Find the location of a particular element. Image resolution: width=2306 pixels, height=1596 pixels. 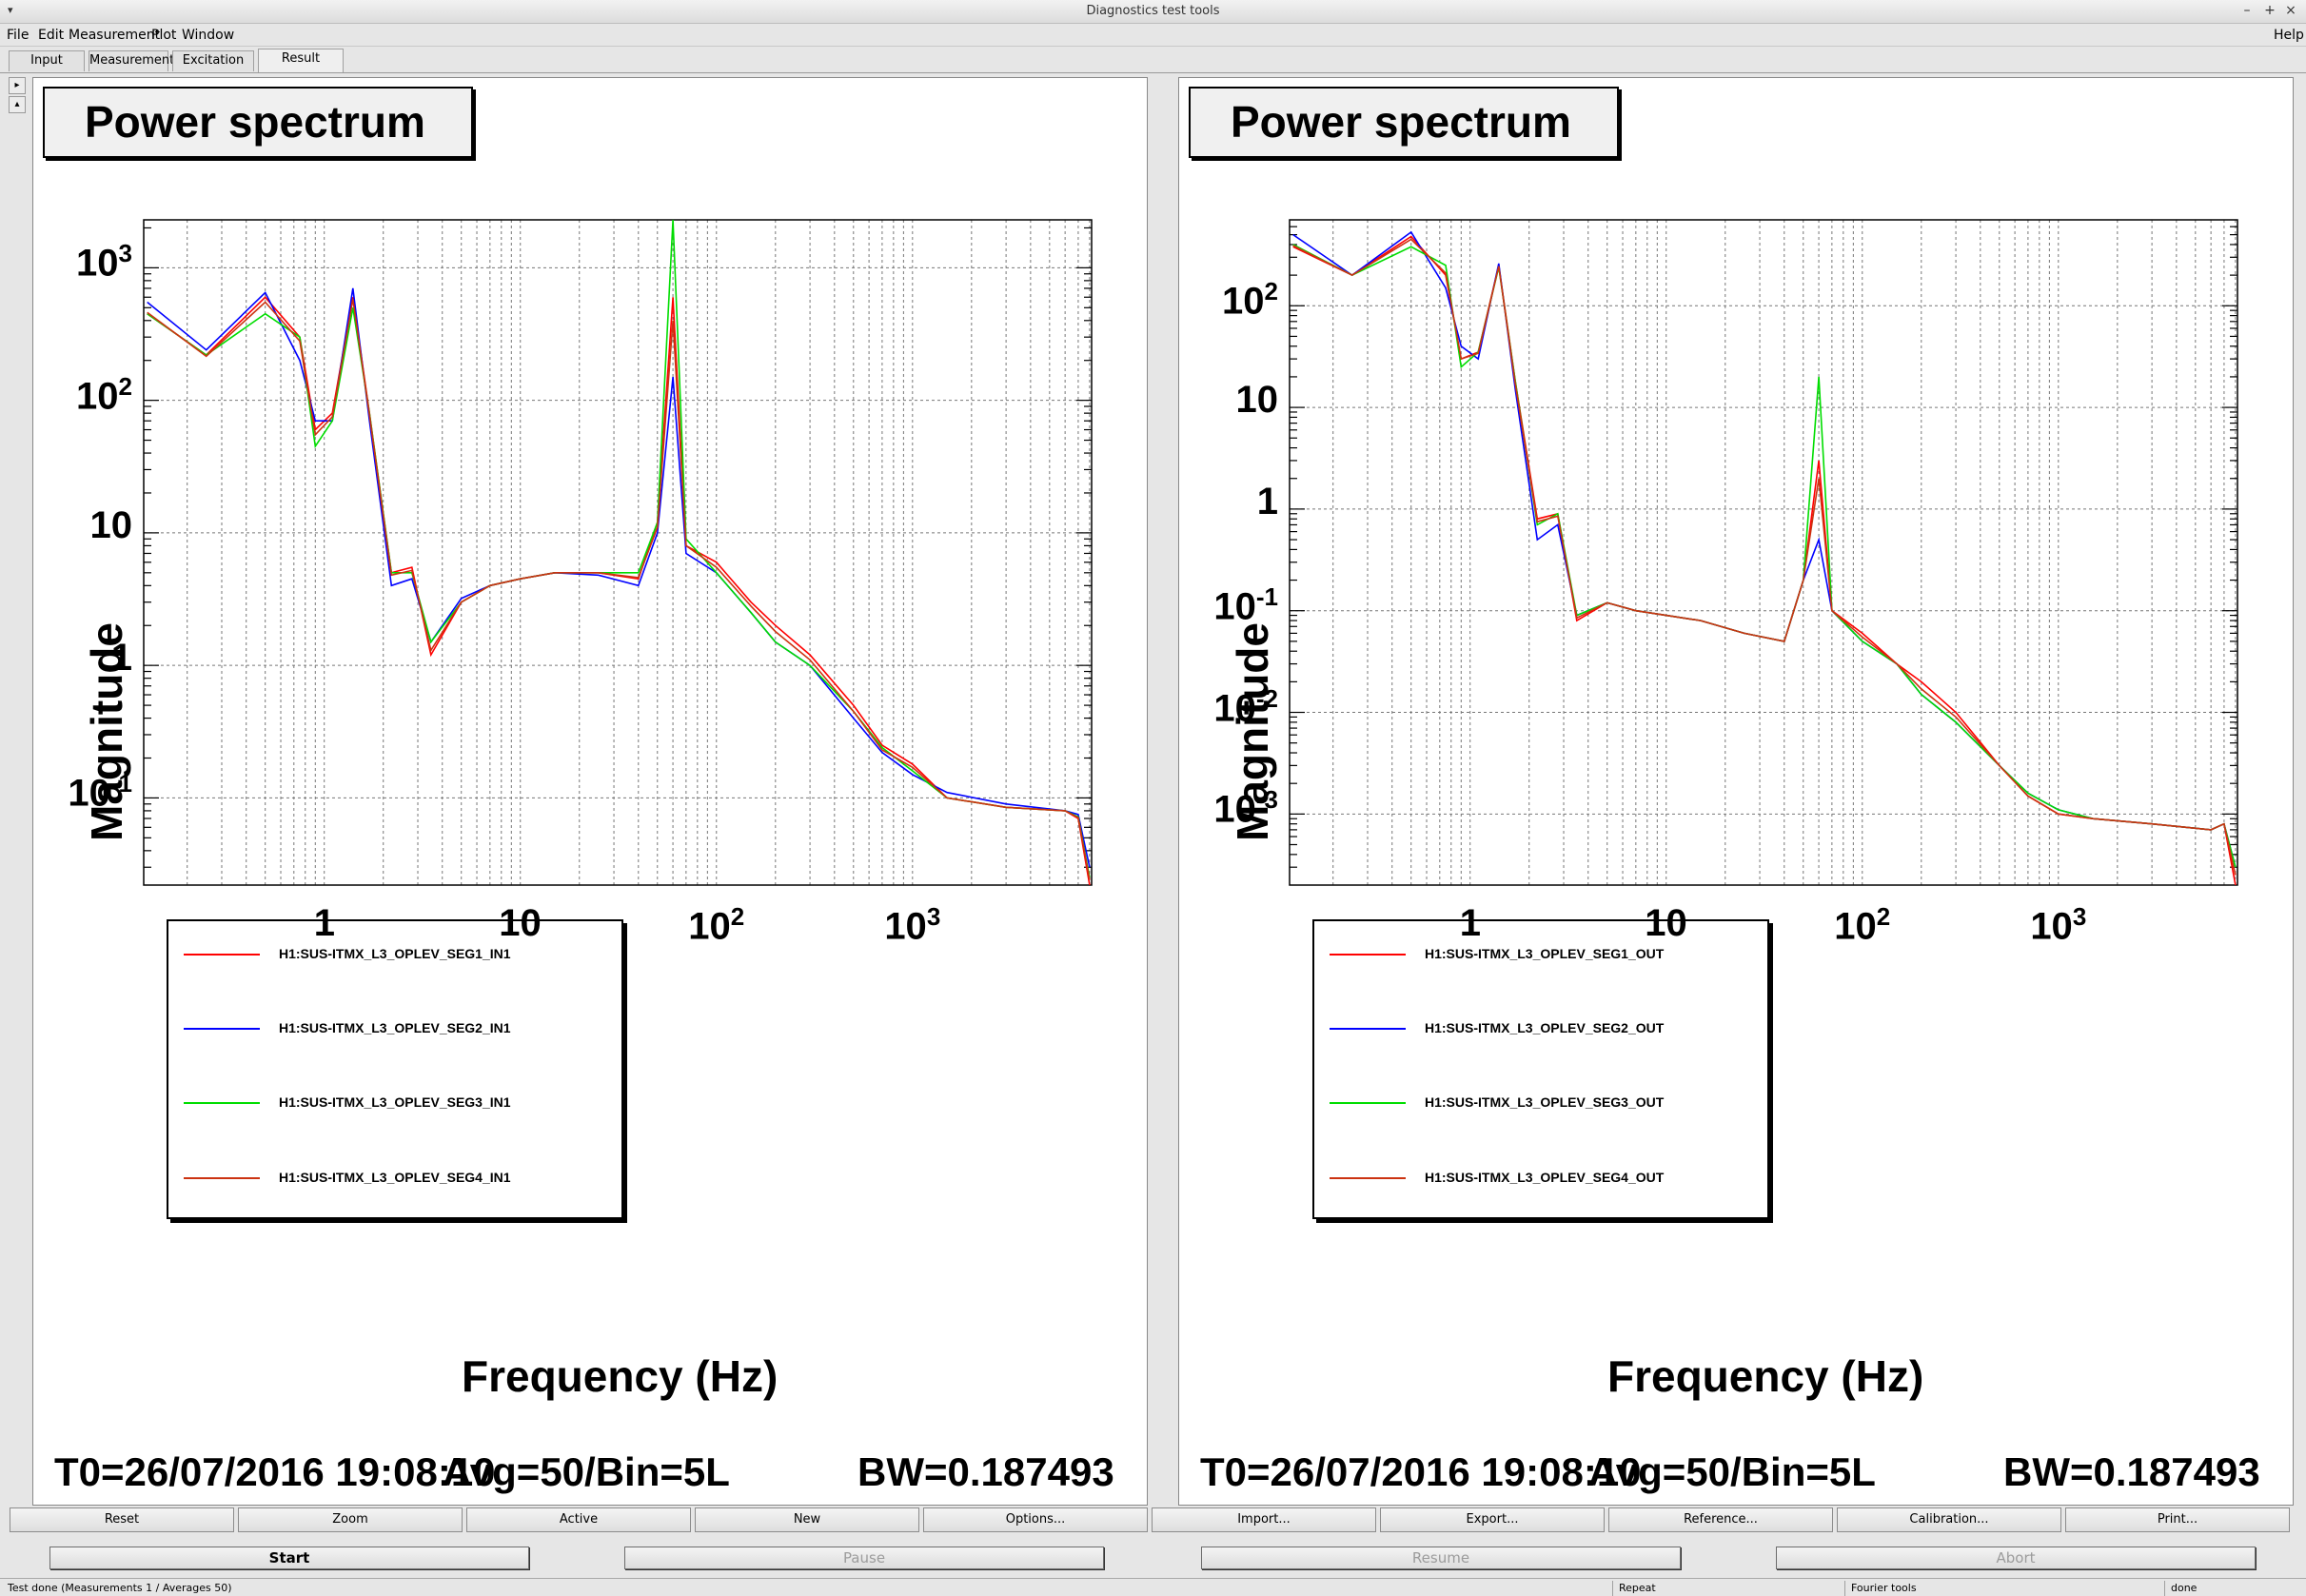

minimize-icon: – is located at coordinates (2247, 10).